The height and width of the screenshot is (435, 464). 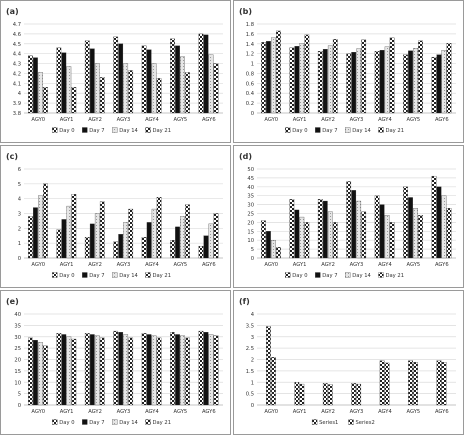 What do you see at coordinates (17, 383) in the screenshot?
I see `y-tick-label: 10` at bounding box center [17, 383].